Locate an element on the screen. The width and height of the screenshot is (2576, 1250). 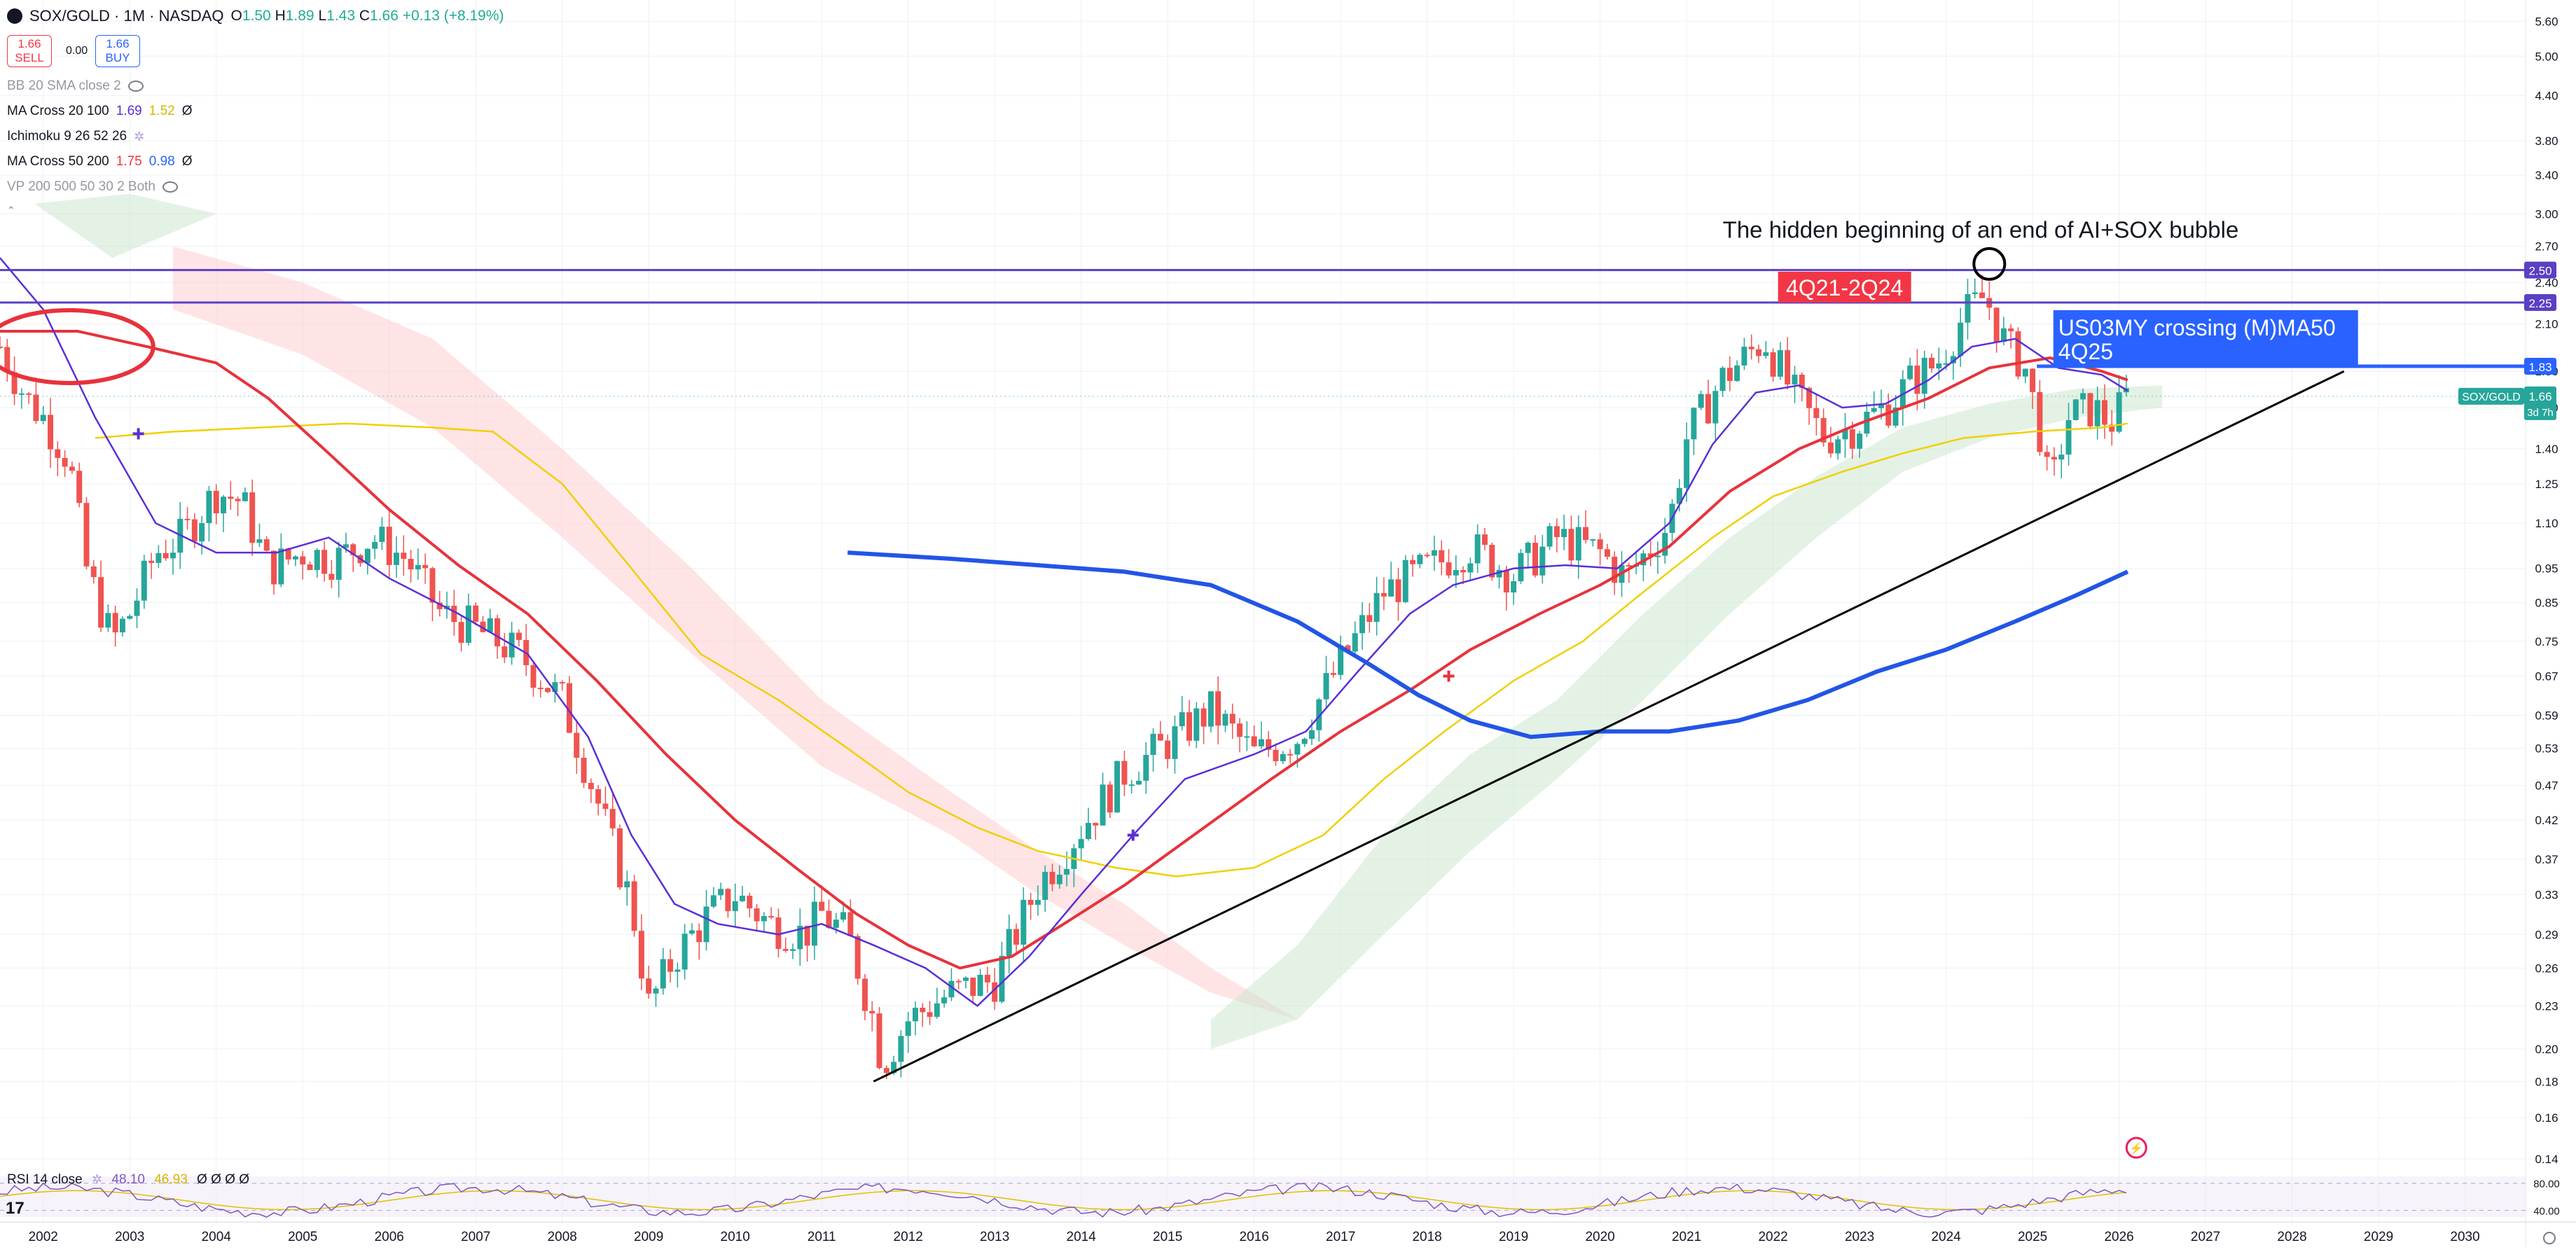
buy-button: 1.66 BUY is located at coordinates (117, 51).